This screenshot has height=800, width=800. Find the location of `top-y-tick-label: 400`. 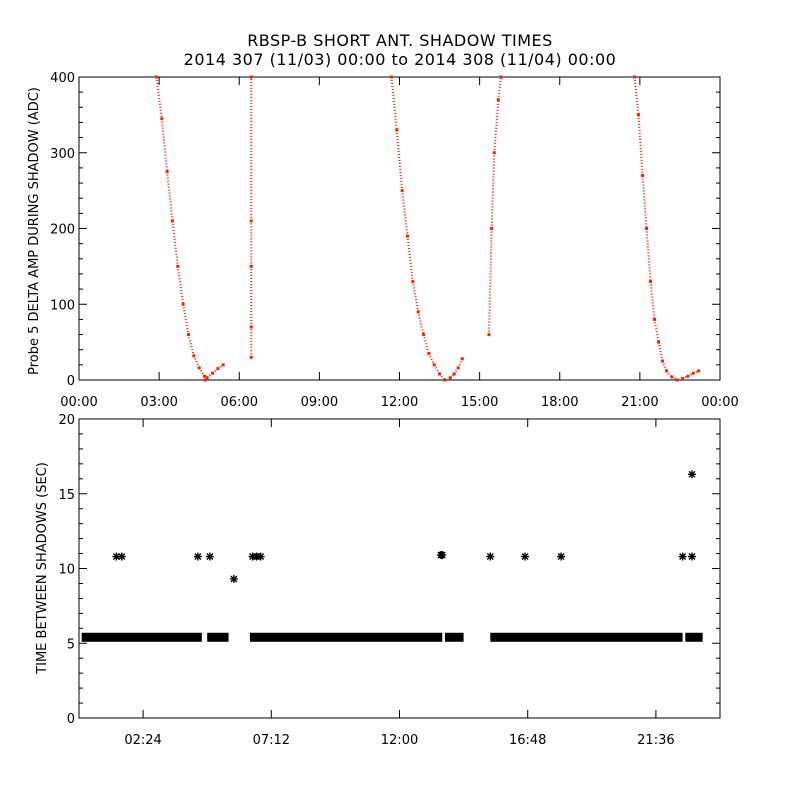

top-y-tick-label: 400 is located at coordinates (62, 78).